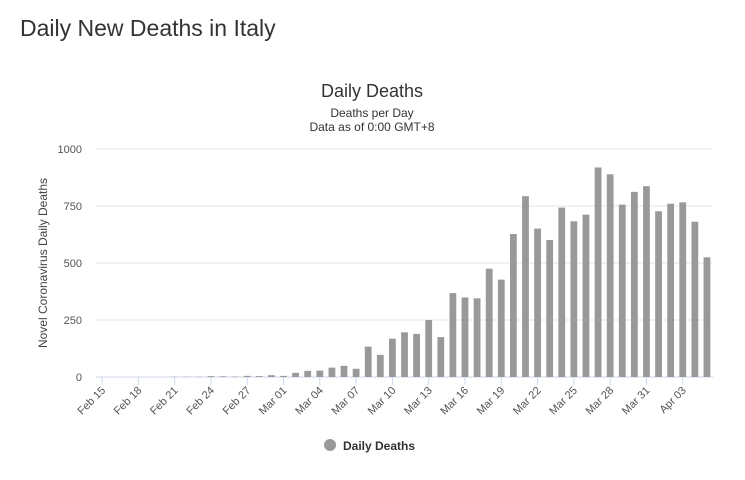 The width and height of the screenshot is (745, 480). I want to click on x-tick-label: Mar 31, so click(636, 401).